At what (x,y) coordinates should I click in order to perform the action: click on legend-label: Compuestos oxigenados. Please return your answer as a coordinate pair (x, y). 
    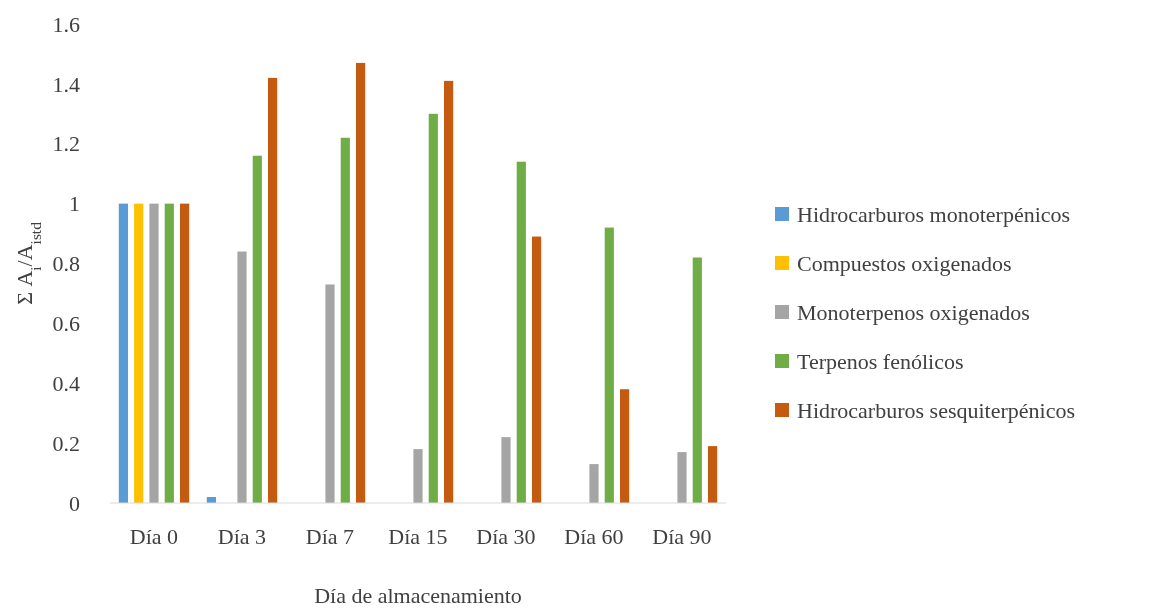
    Looking at the image, I should click on (904, 263).